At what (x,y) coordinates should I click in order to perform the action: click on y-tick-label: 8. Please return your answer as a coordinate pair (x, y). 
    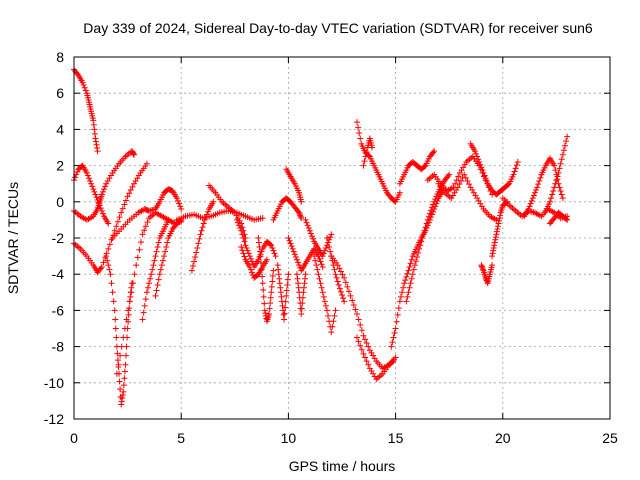
    Looking at the image, I should click on (60, 57).